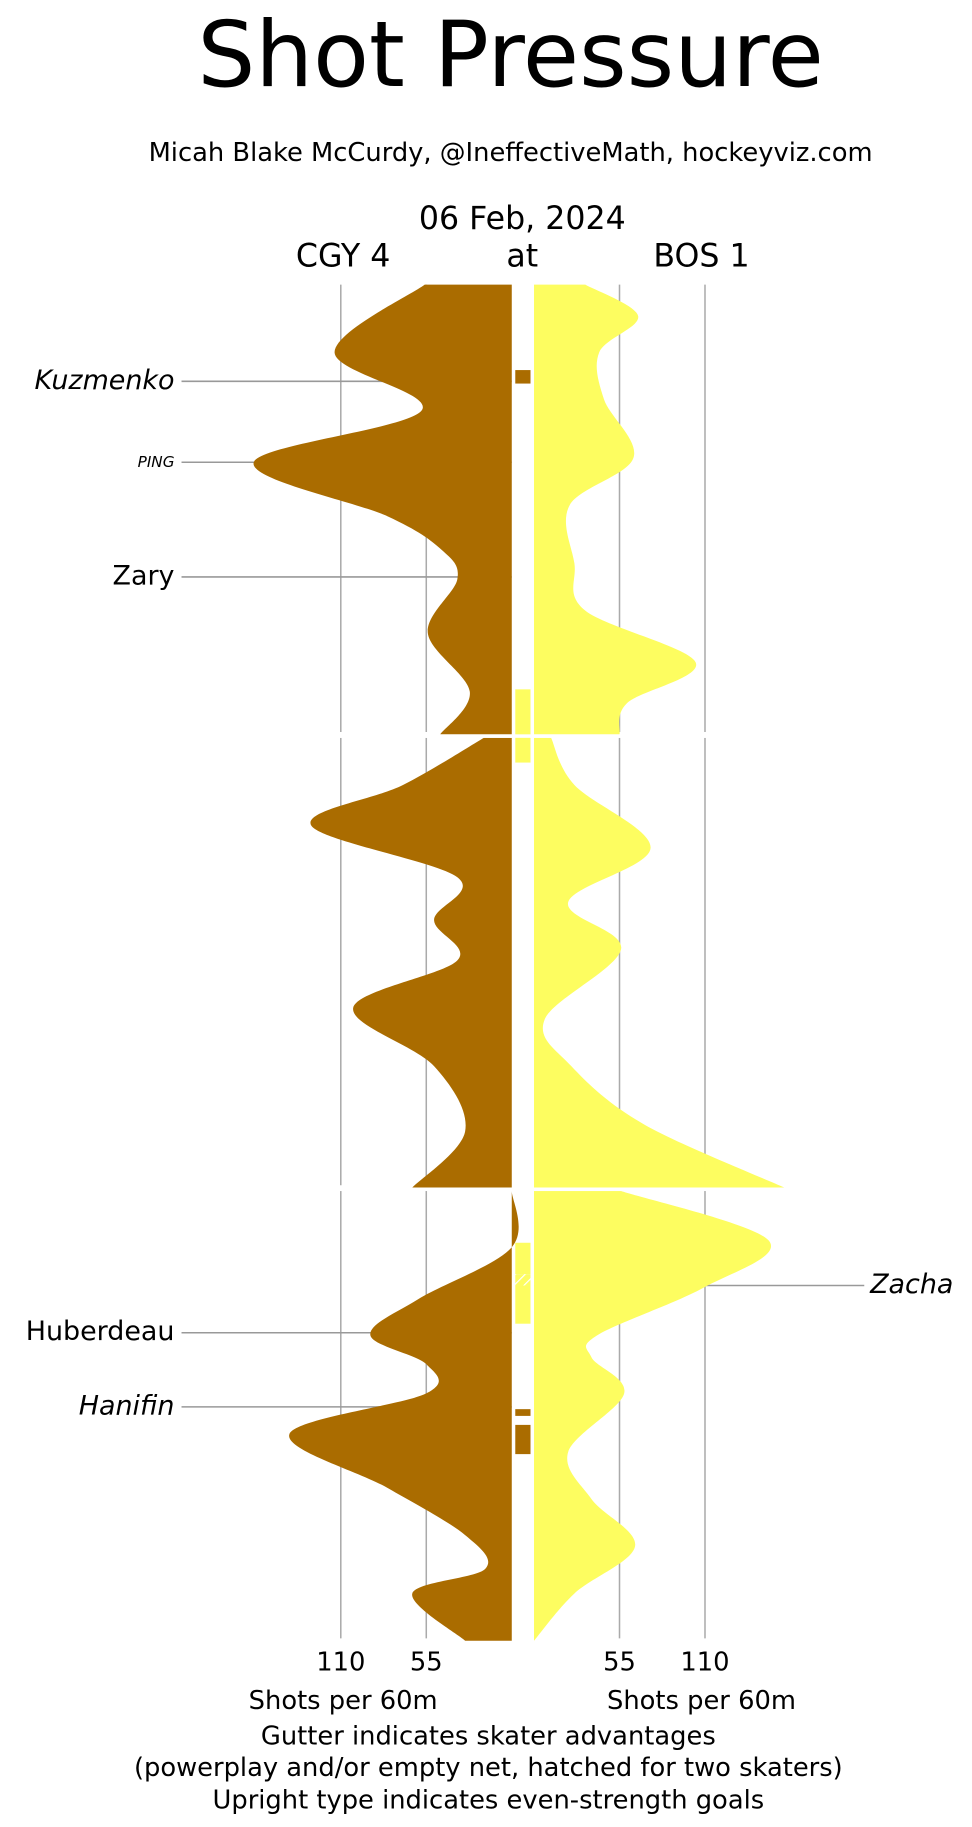 This screenshot has width=972, height=1827. Describe the element at coordinates (127, 1405) in the screenshot. I see `goal-label: Hanifin` at that location.